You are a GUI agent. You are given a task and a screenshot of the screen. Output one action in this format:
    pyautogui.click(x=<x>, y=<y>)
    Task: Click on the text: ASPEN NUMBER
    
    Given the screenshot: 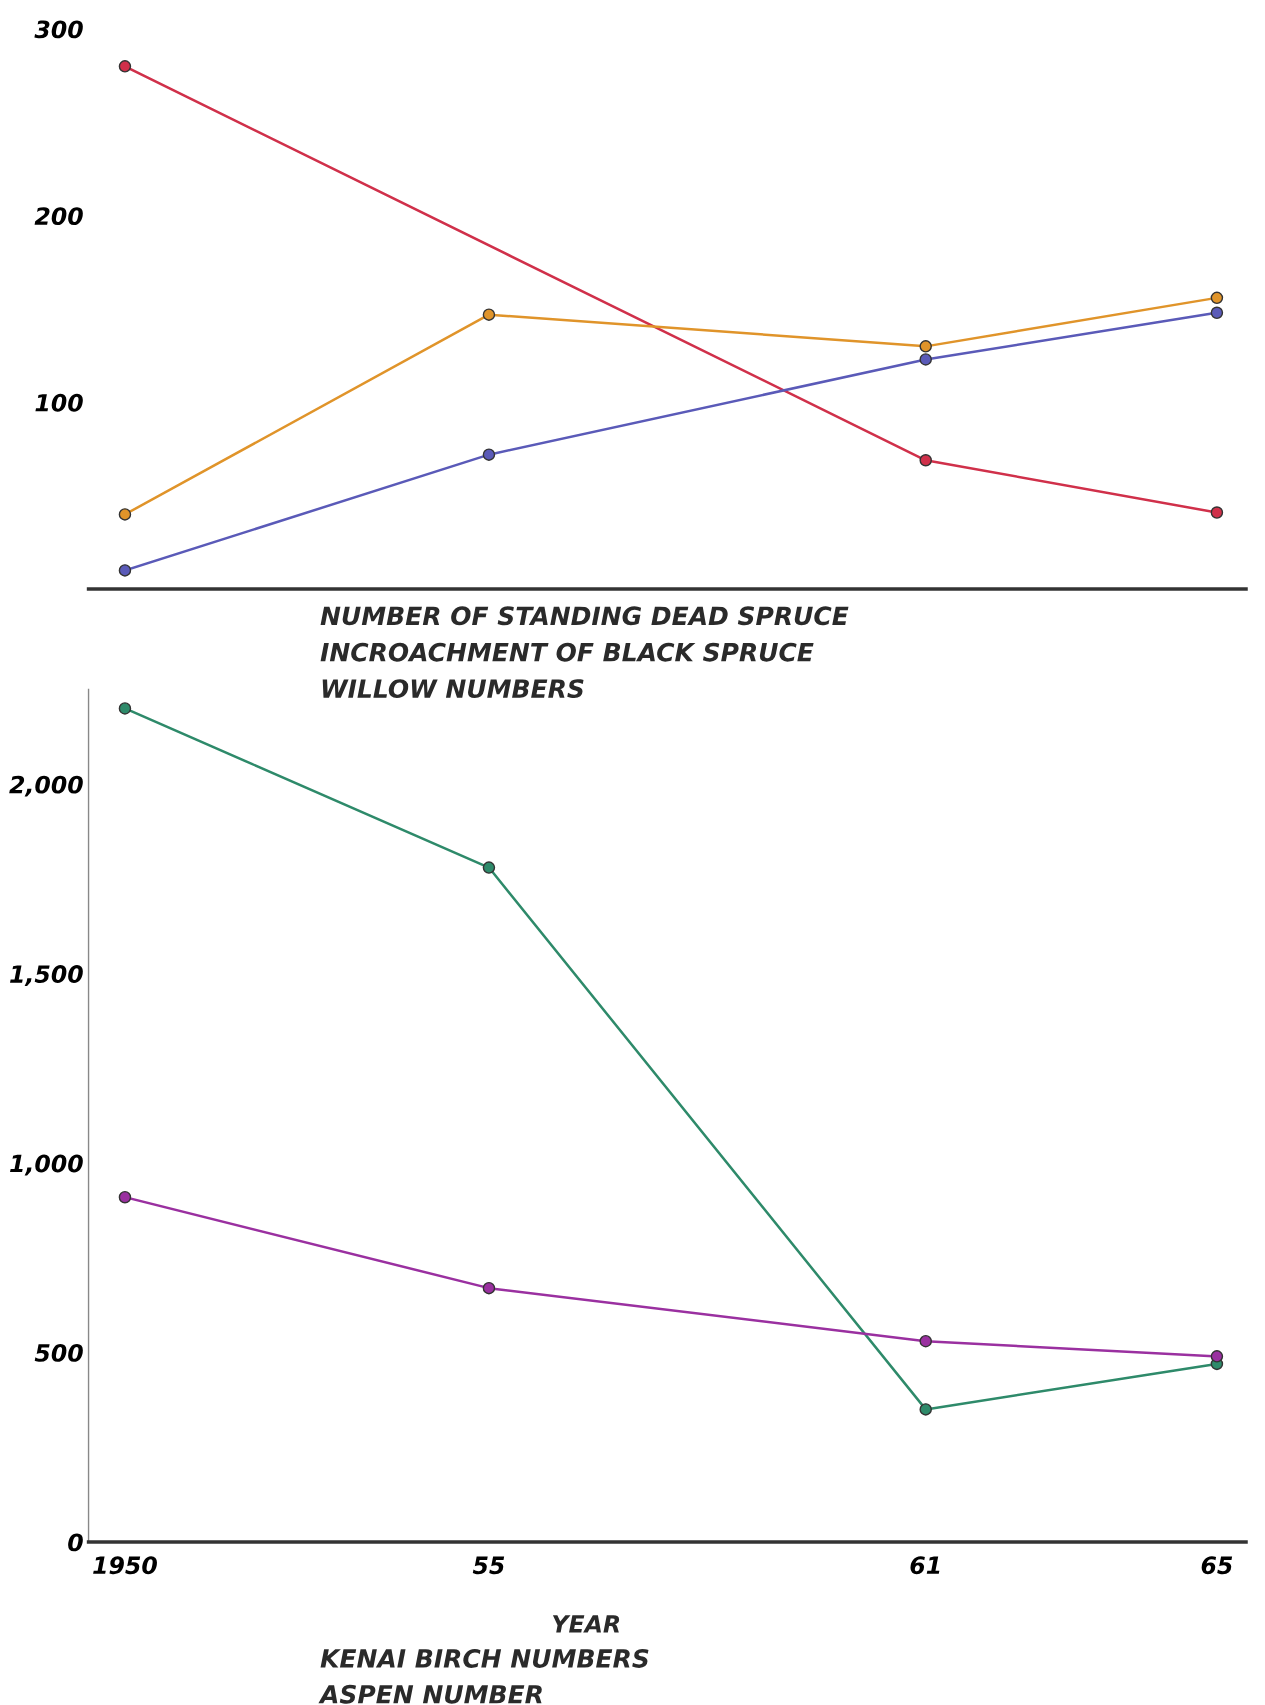 What is the action you would take?
    pyautogui.click(x=430, y=1694)
    